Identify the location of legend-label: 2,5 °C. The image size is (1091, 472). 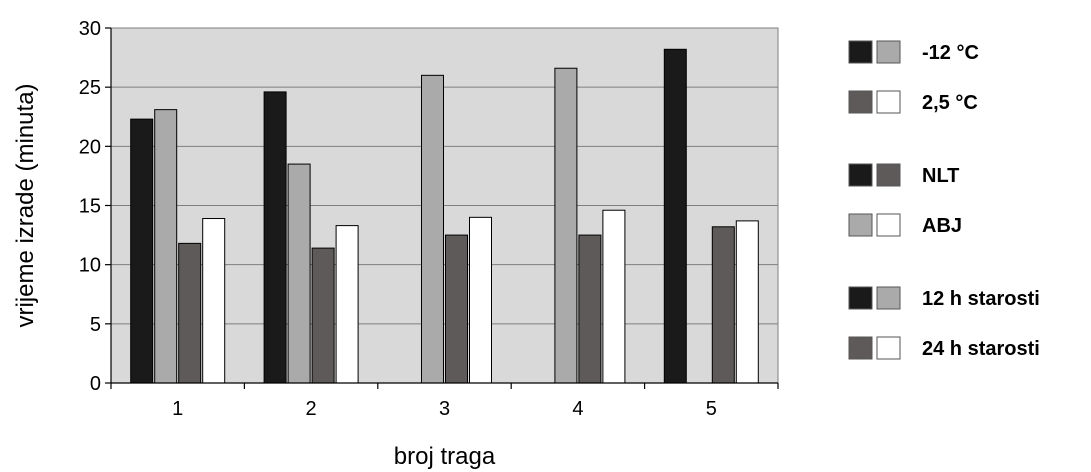
(950, 103).